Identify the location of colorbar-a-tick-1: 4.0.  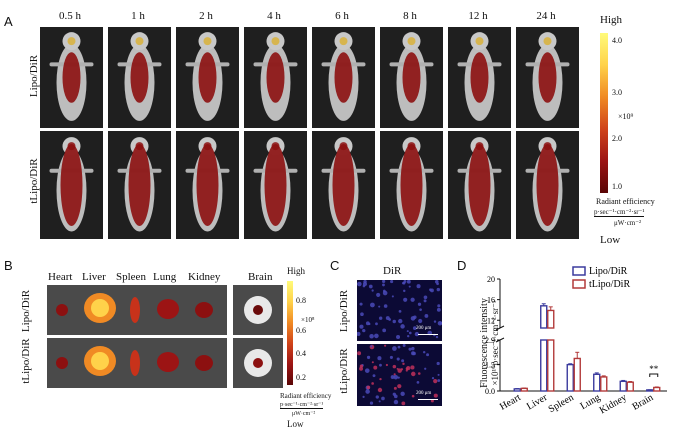
(617, 40).